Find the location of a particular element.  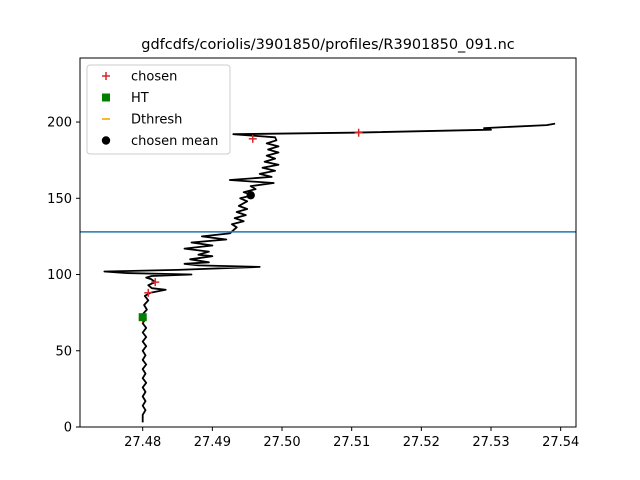

x-tick-label-0: 27.48 is located at coordinates (142, 442).